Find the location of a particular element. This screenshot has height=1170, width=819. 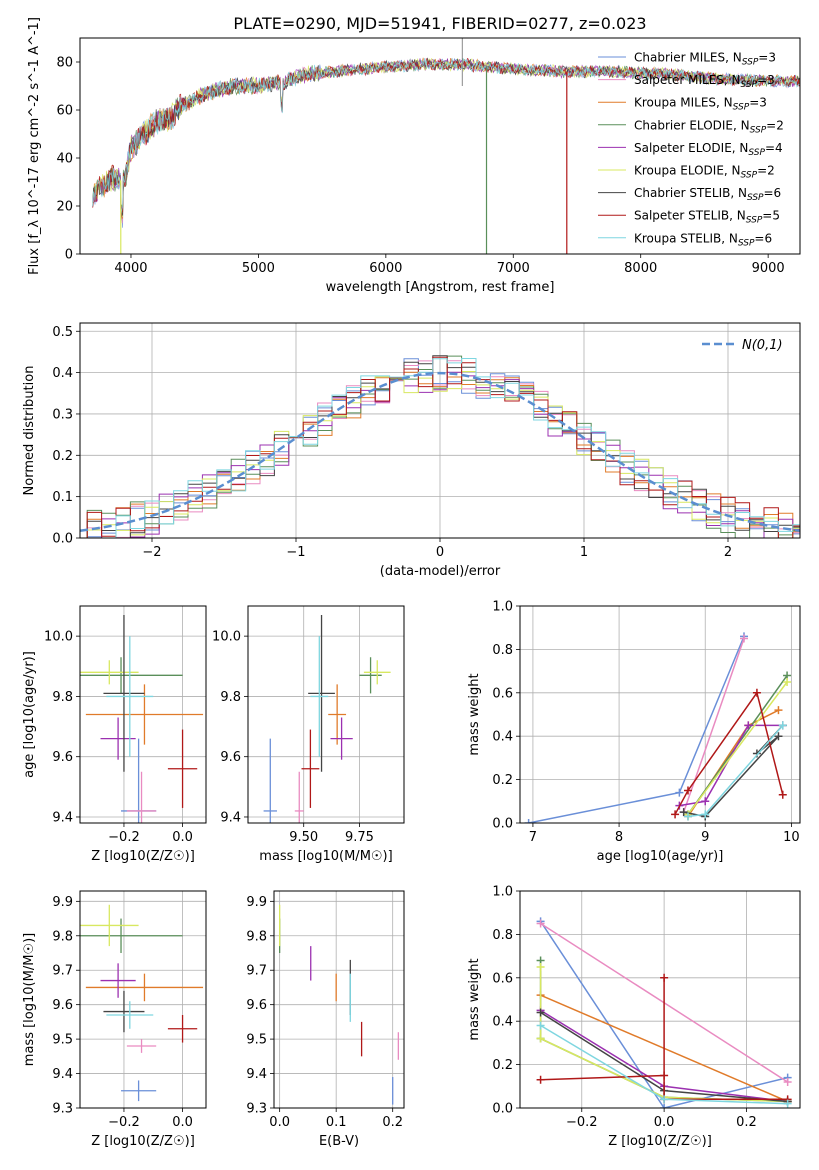

y-axis-label: Flux [f_λ 10^-17 erg cm^-2 s^-1 A^-1] is located at coordinates (34, 146).